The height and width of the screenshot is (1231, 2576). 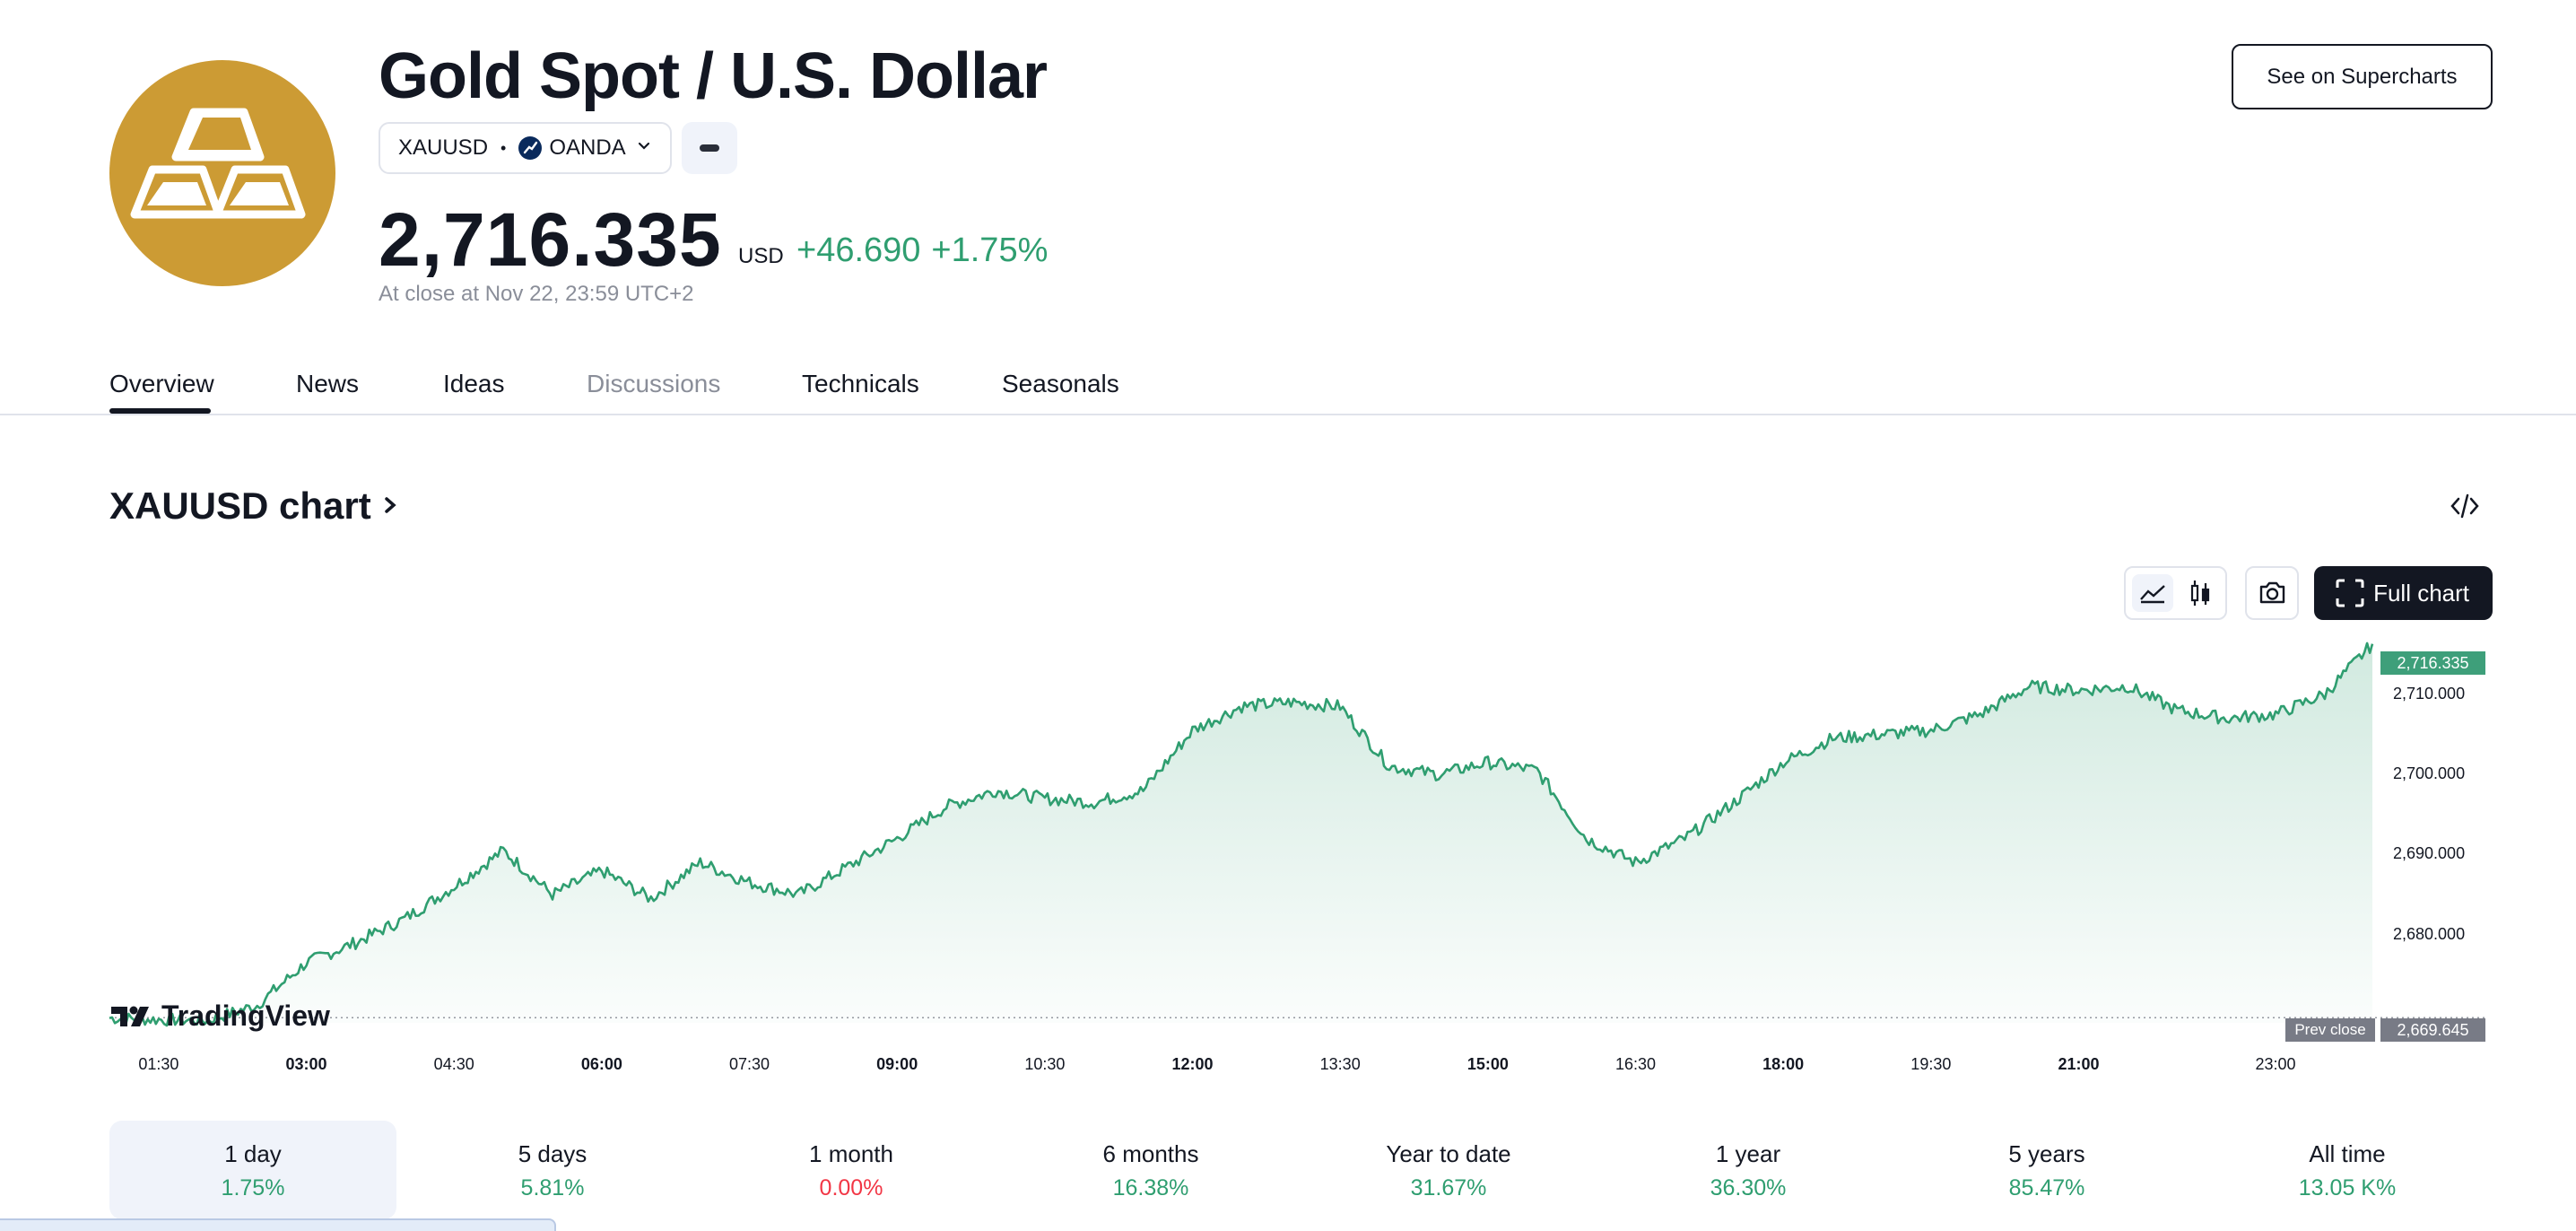 What do you see at coordinates (601, 1064) in the screenshot?
I see `x-tick-label: 06:00` at bounding box center [601, 1064].